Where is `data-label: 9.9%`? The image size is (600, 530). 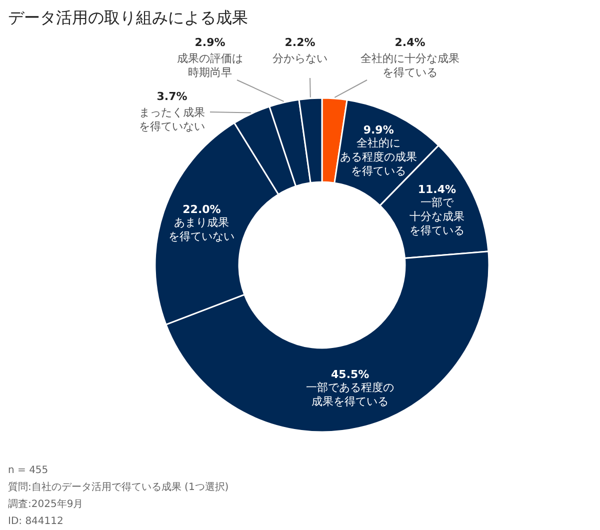
data-label: 9.9% is located at coordinates (378, 129).